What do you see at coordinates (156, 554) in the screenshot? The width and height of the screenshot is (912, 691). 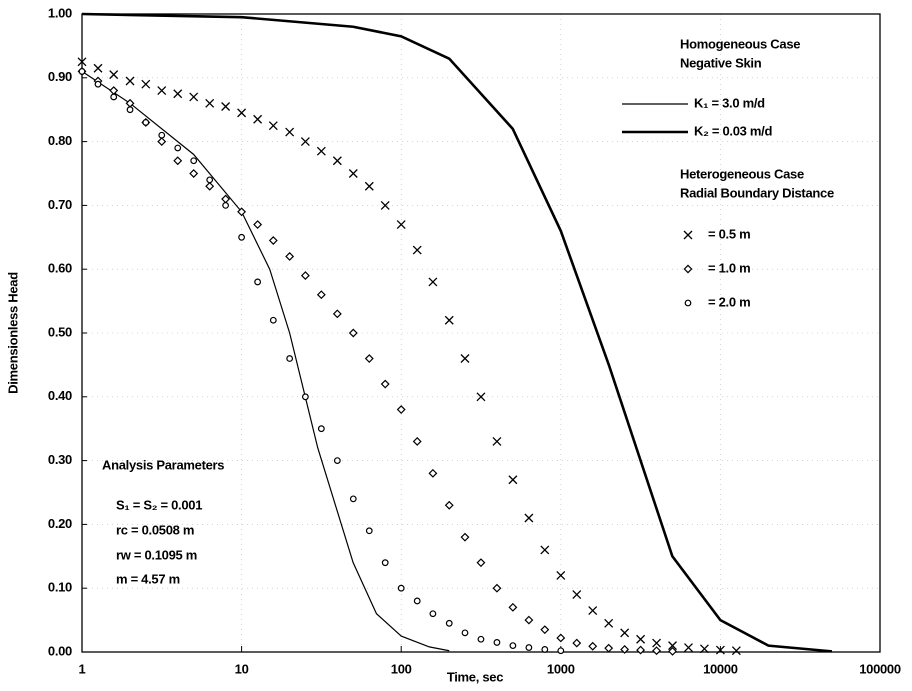 I see `annotation: rw = 0.1095 m` at bounding box center [156, 554].